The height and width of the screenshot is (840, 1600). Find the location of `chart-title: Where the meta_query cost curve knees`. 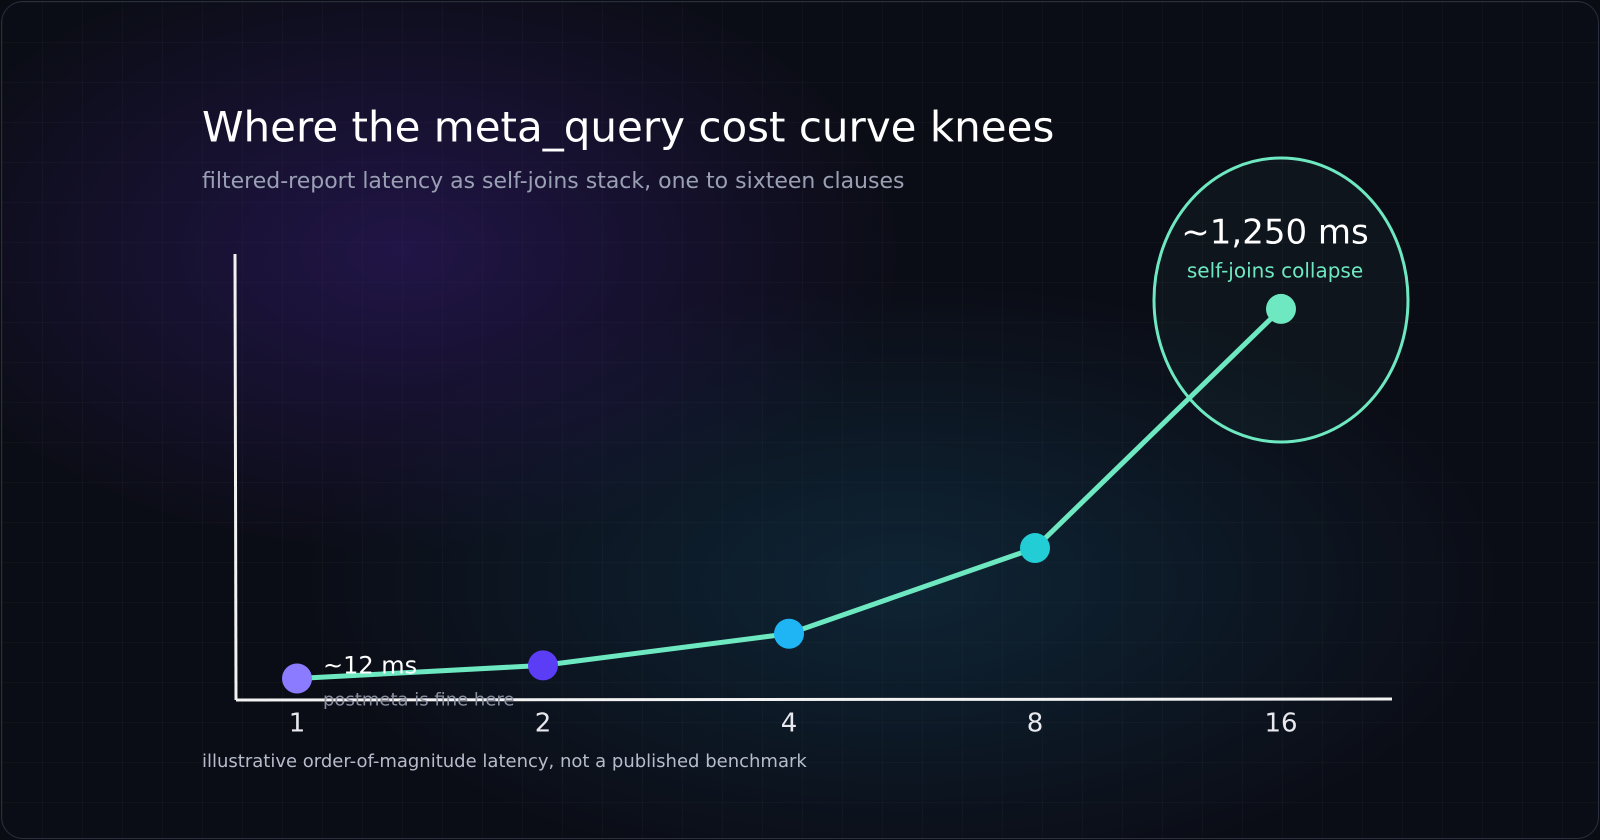

chart-title: Where the meta_query cost curve knees is located at coordinates (628, 127).